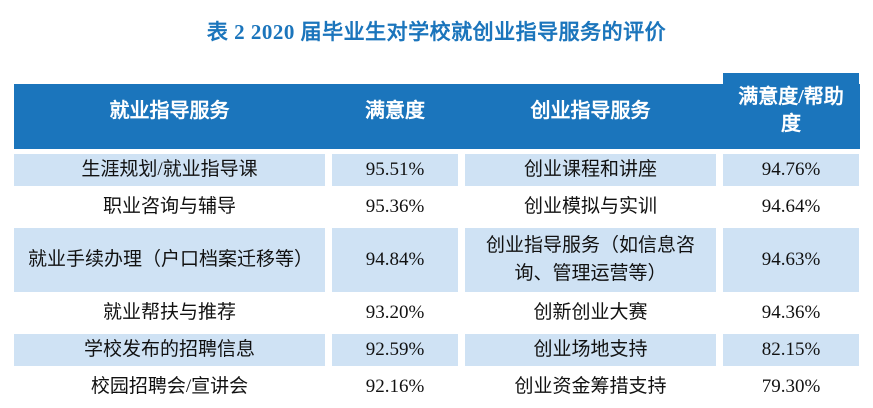 The height and width of the screenshot is (408, 873). Describe the element at coordinates (590, 206) in the screenshot. I see `service-cell: 创业模拟与实训` at that location.